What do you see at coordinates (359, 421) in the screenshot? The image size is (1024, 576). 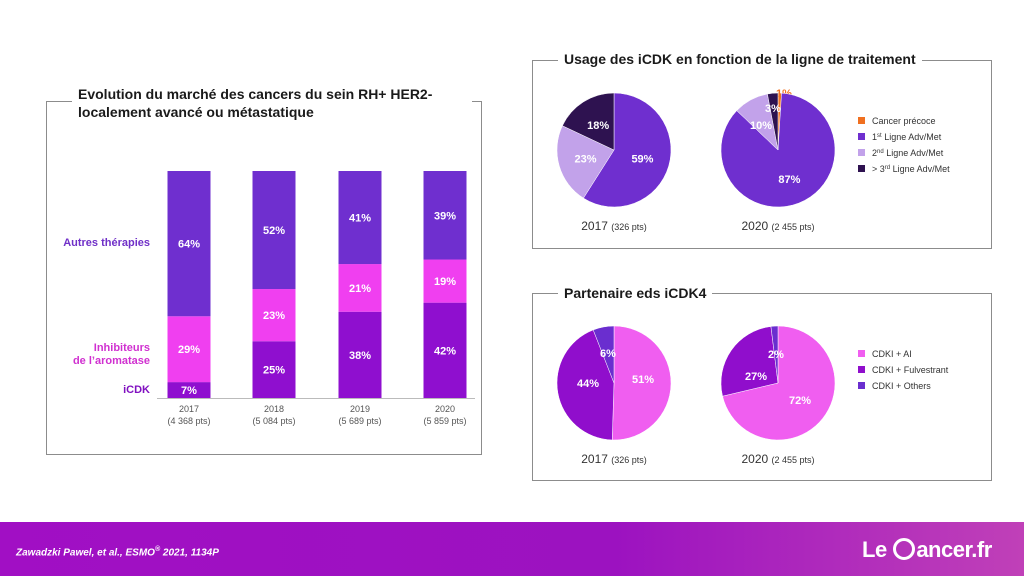 I see `x-tick-note: (5 689 pts)` at bounding box center [359, 421].